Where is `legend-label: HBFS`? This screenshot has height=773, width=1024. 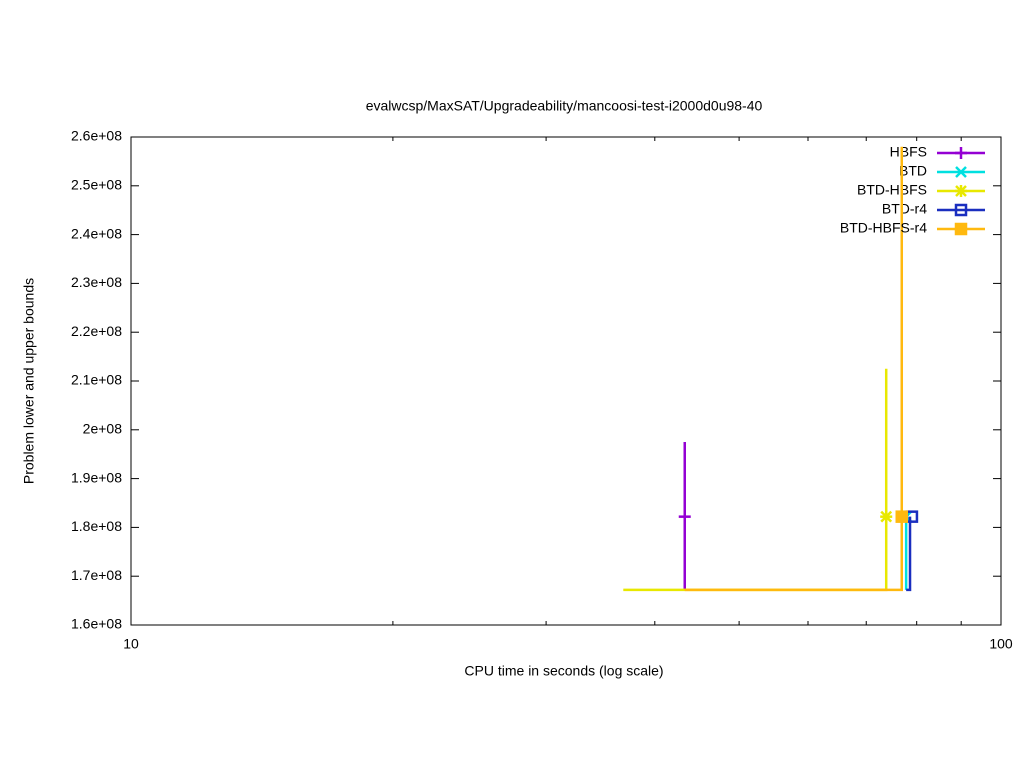 legend-label: HBFS is located at coordinates (908, 152).